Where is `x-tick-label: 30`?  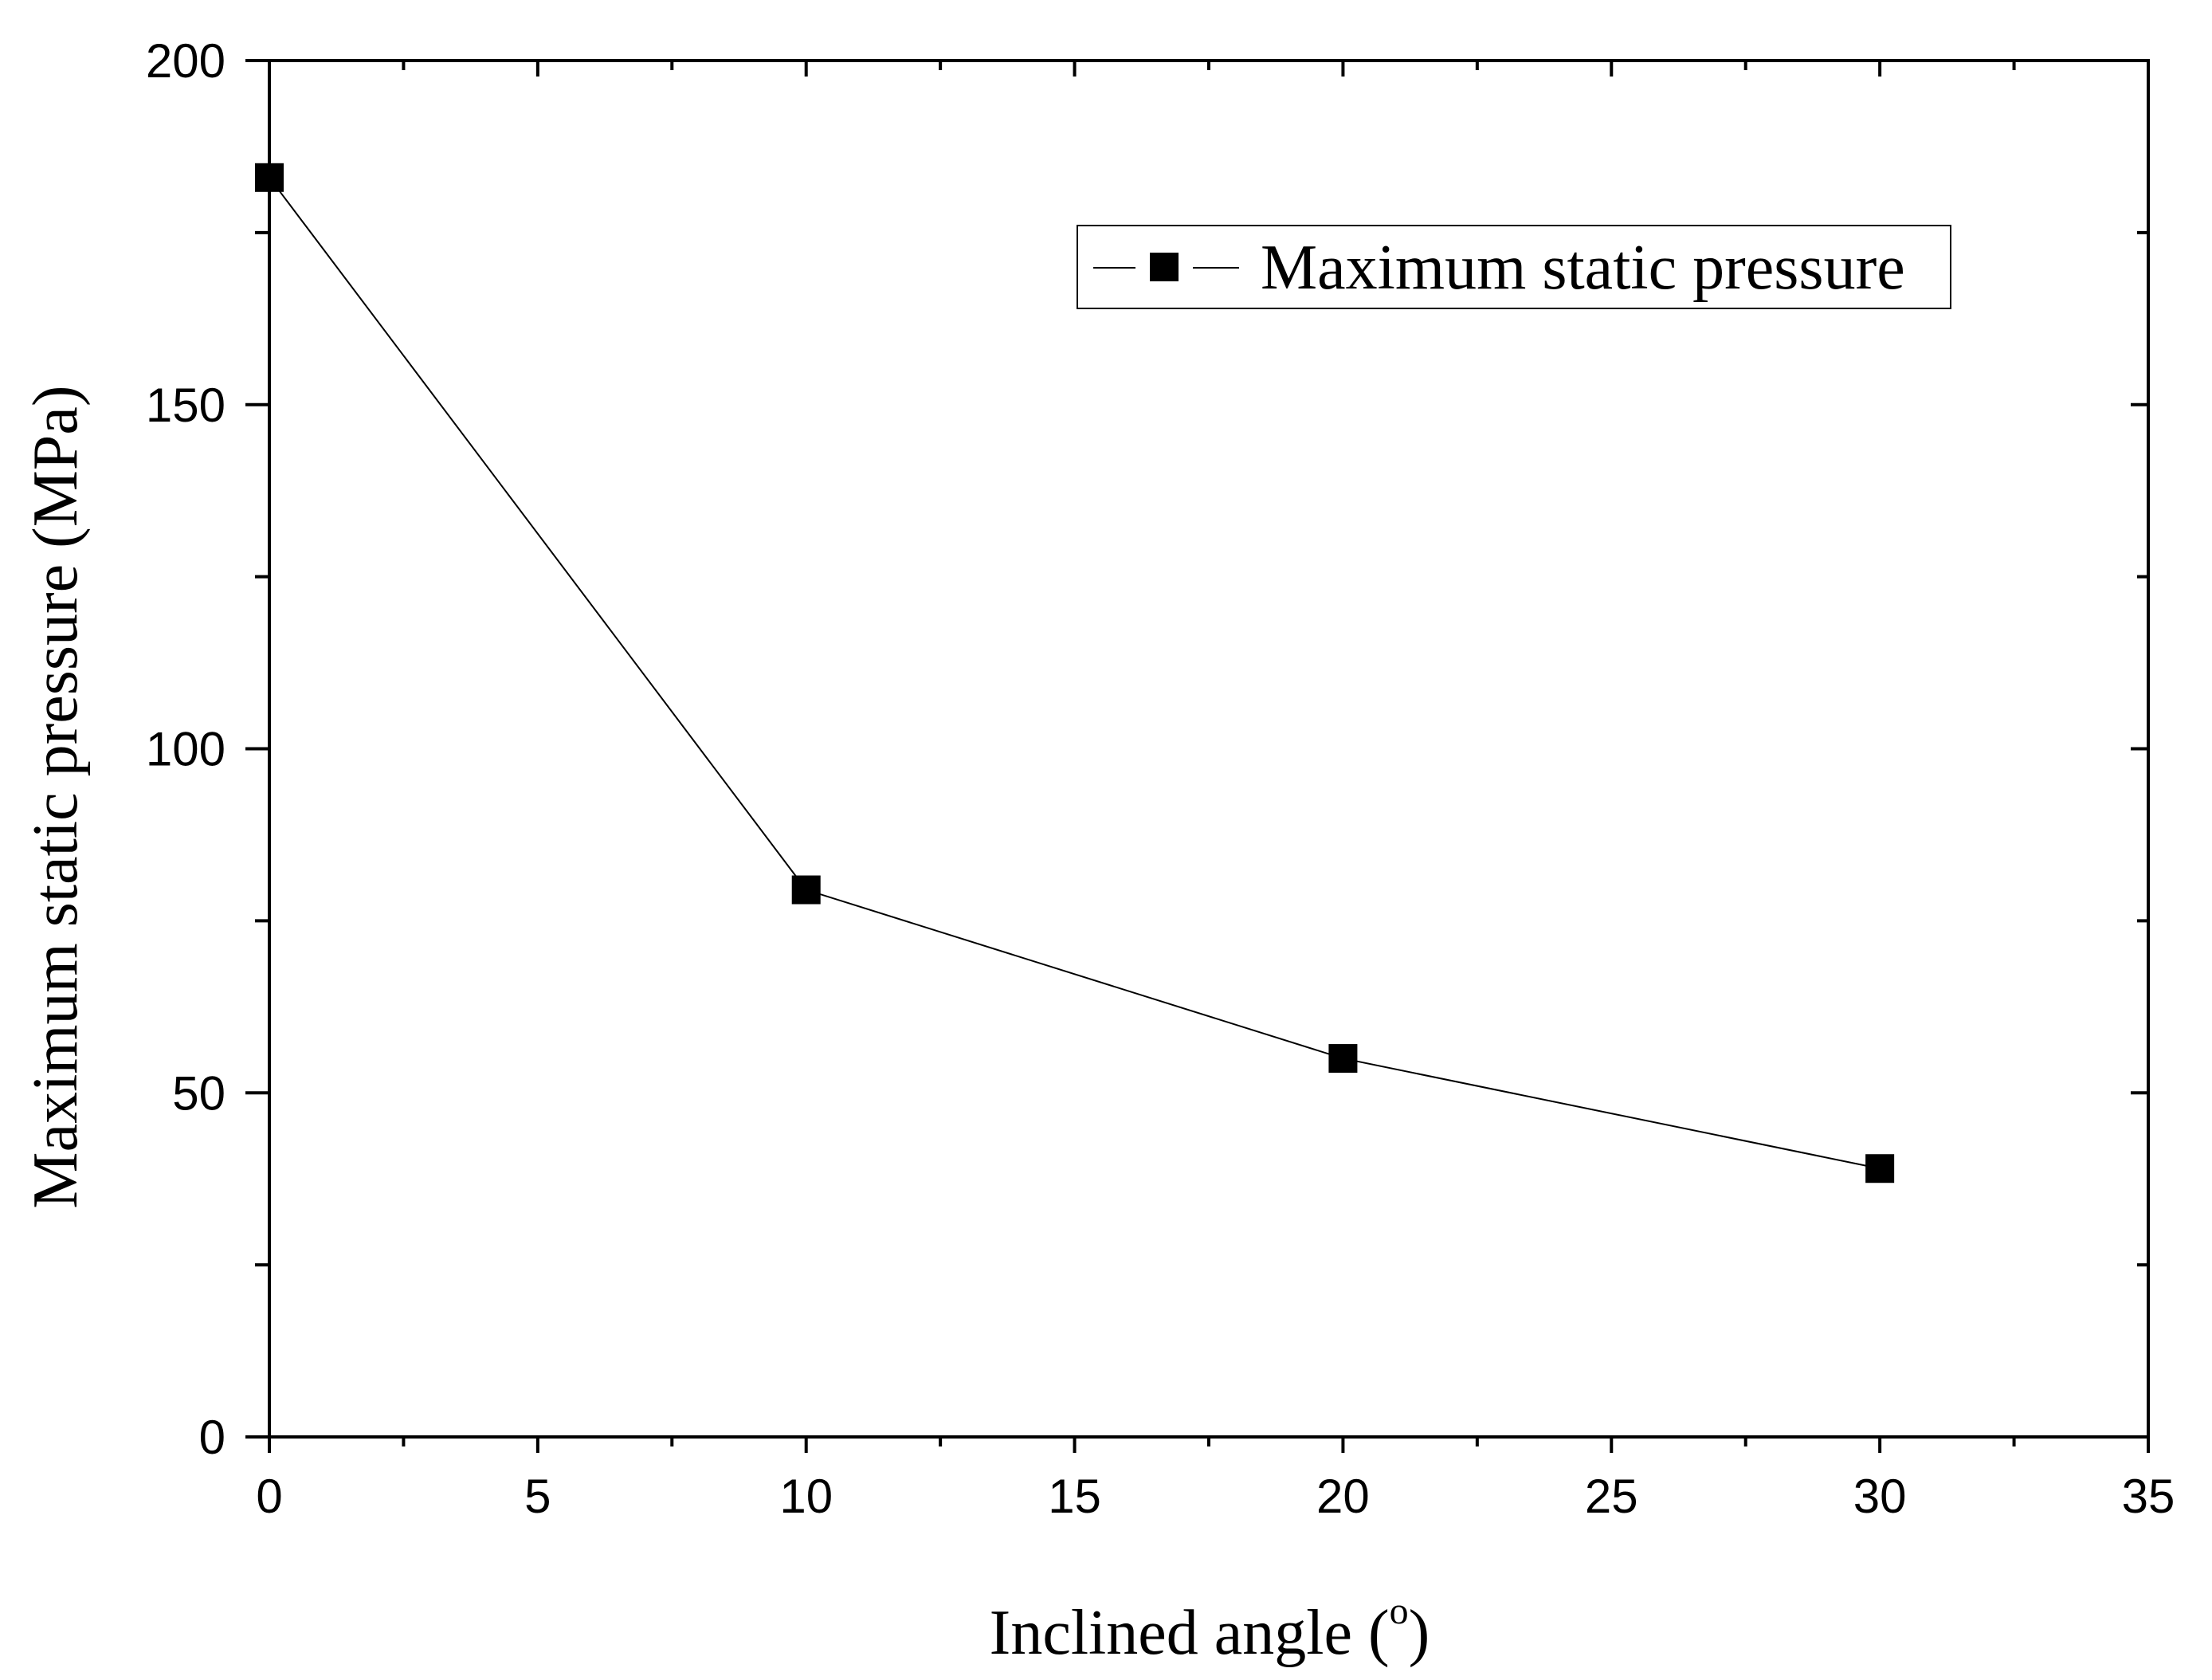 x-tick-label: 30 is located at coordinates (1880, 1496).